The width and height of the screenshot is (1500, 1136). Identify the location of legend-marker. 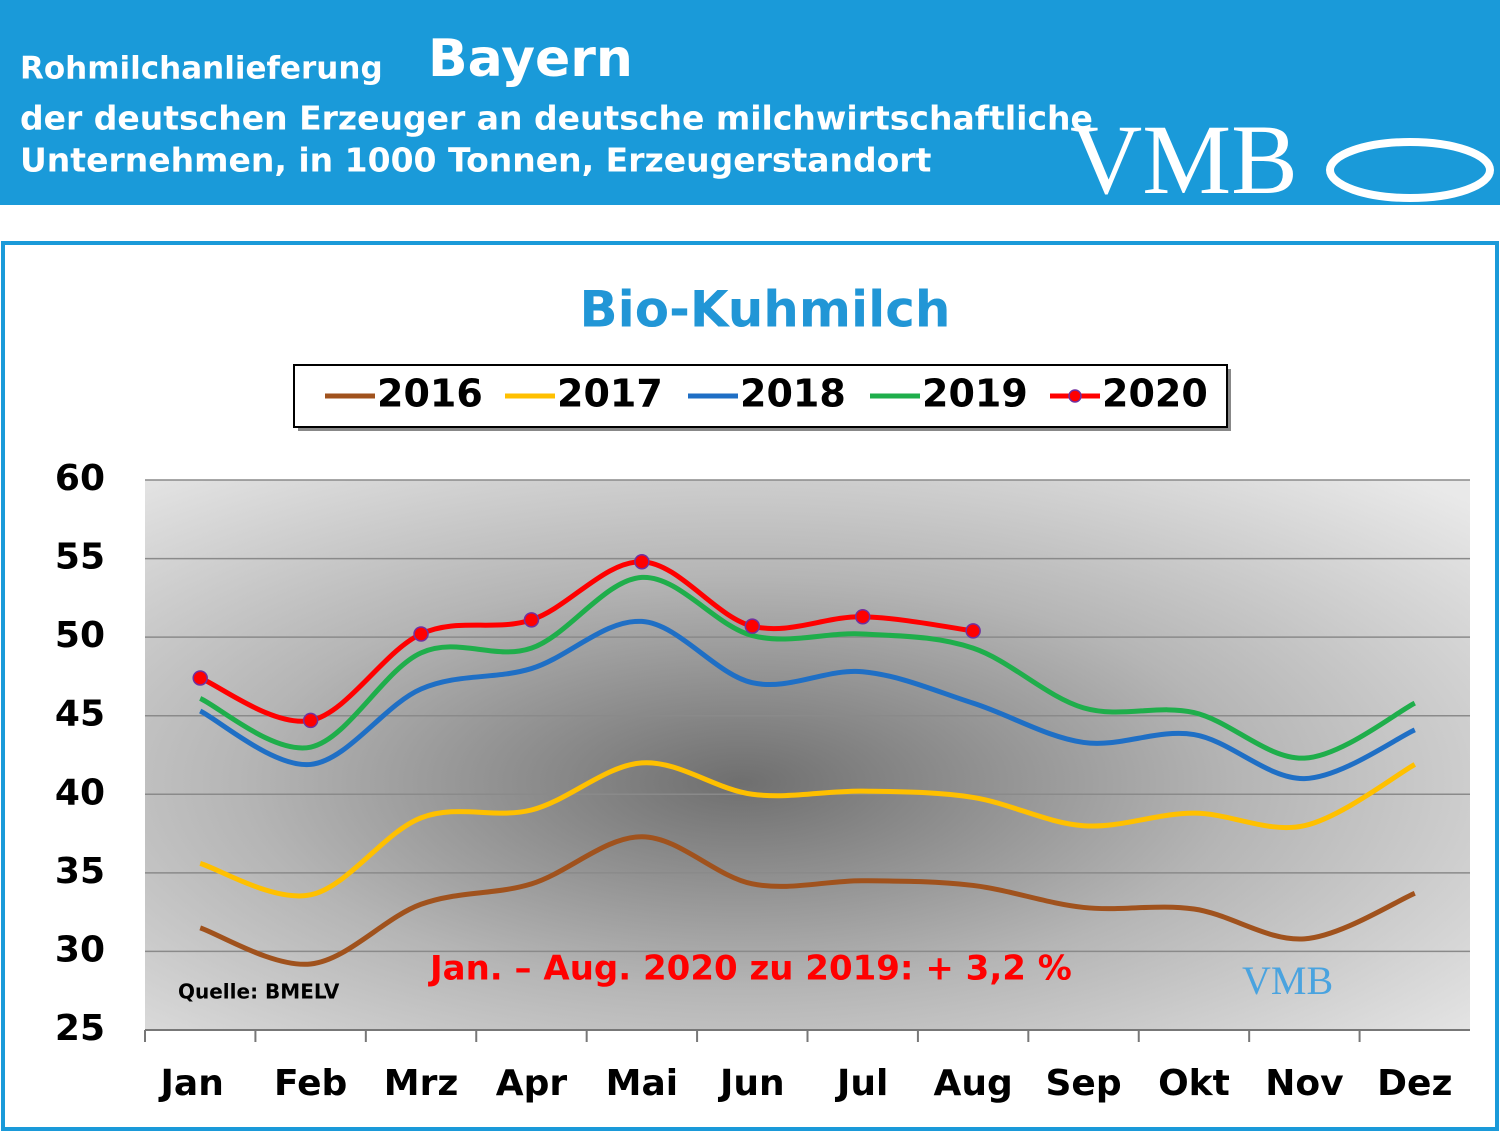
(1075, 396).